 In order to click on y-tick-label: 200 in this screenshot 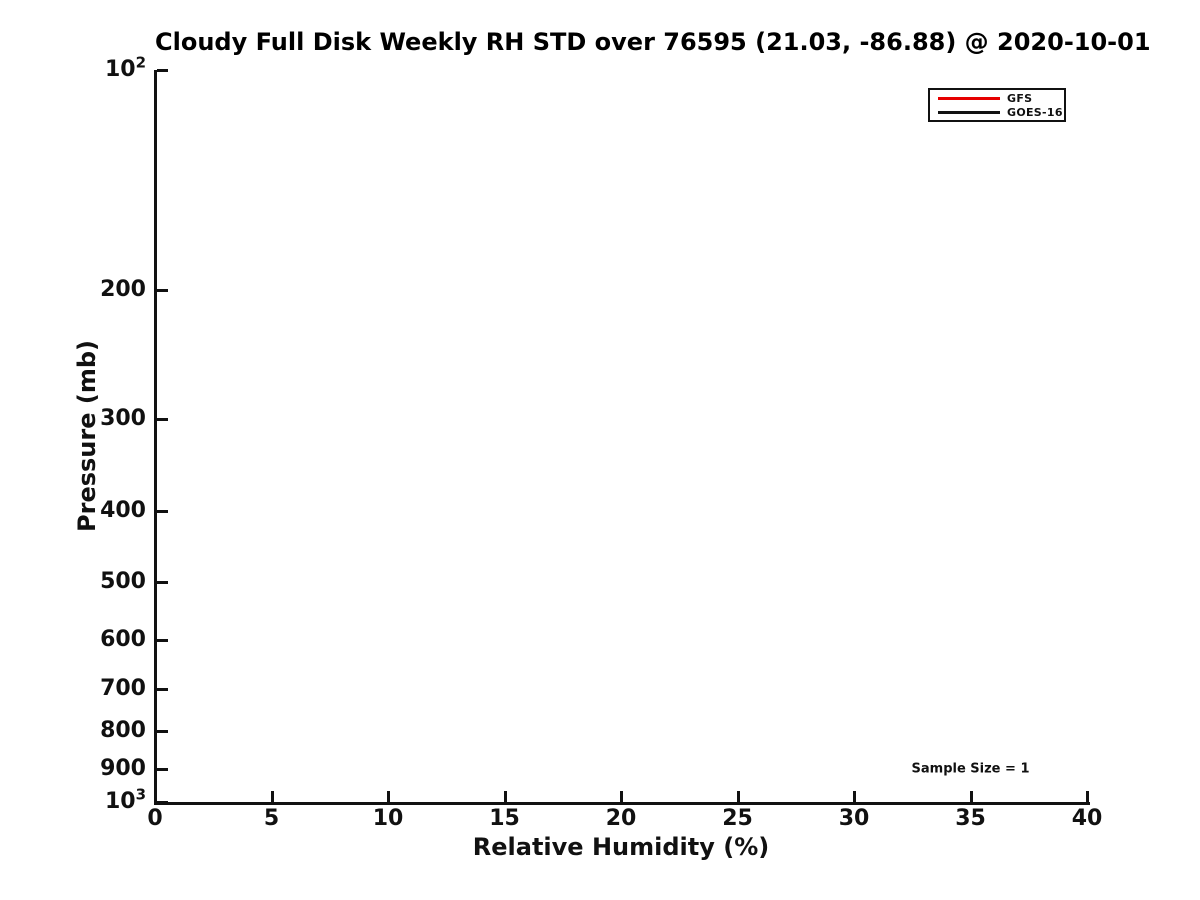, I will do `click(123, 290)`.